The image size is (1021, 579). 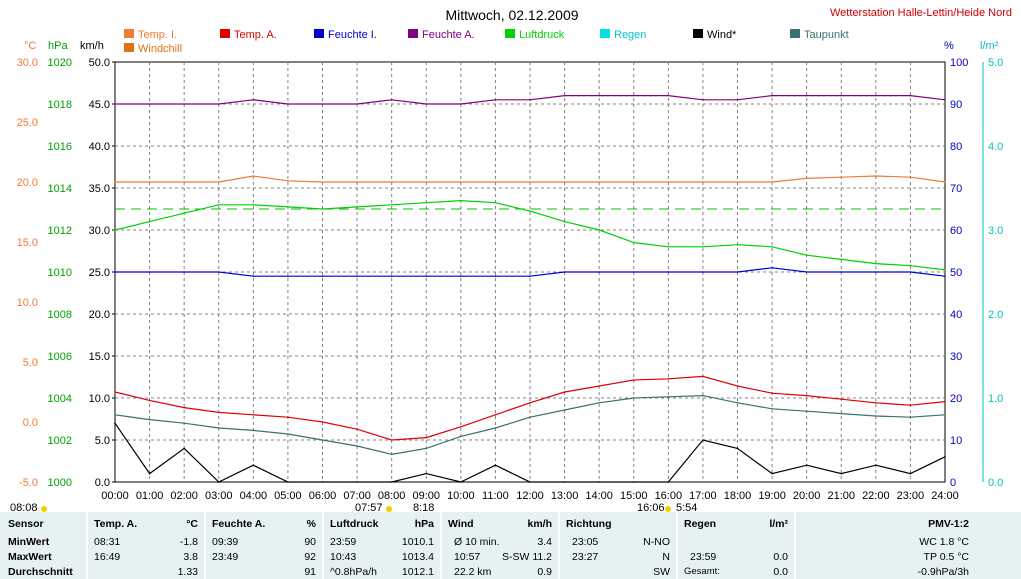 I want to click on wind-distance: 22.2 km, so click(x=473, y=572).